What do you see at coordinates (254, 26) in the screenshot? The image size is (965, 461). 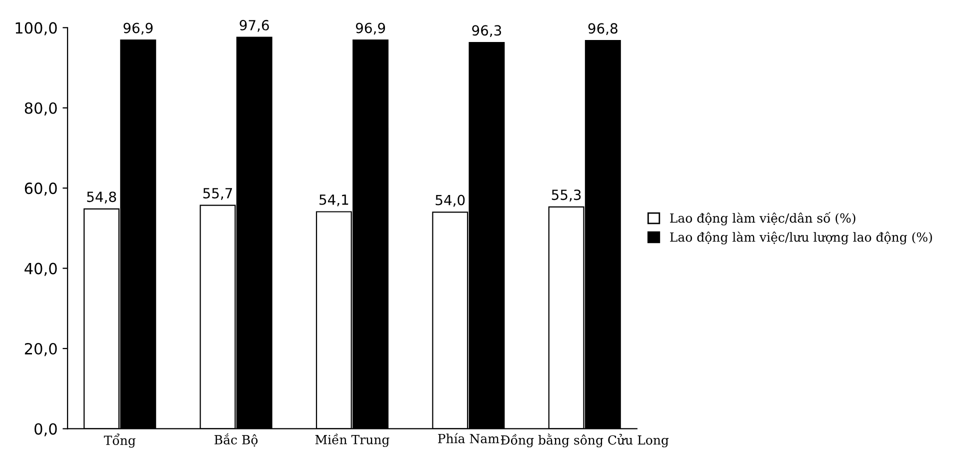 I see `data-label: 97,6` at bounding box center [254, 26].